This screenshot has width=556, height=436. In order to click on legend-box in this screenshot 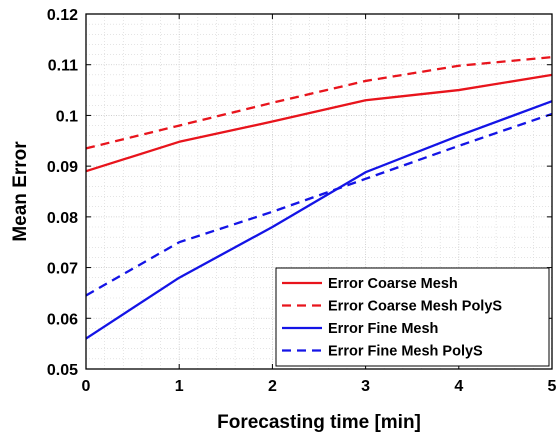, I will do `click(412, 317)`.